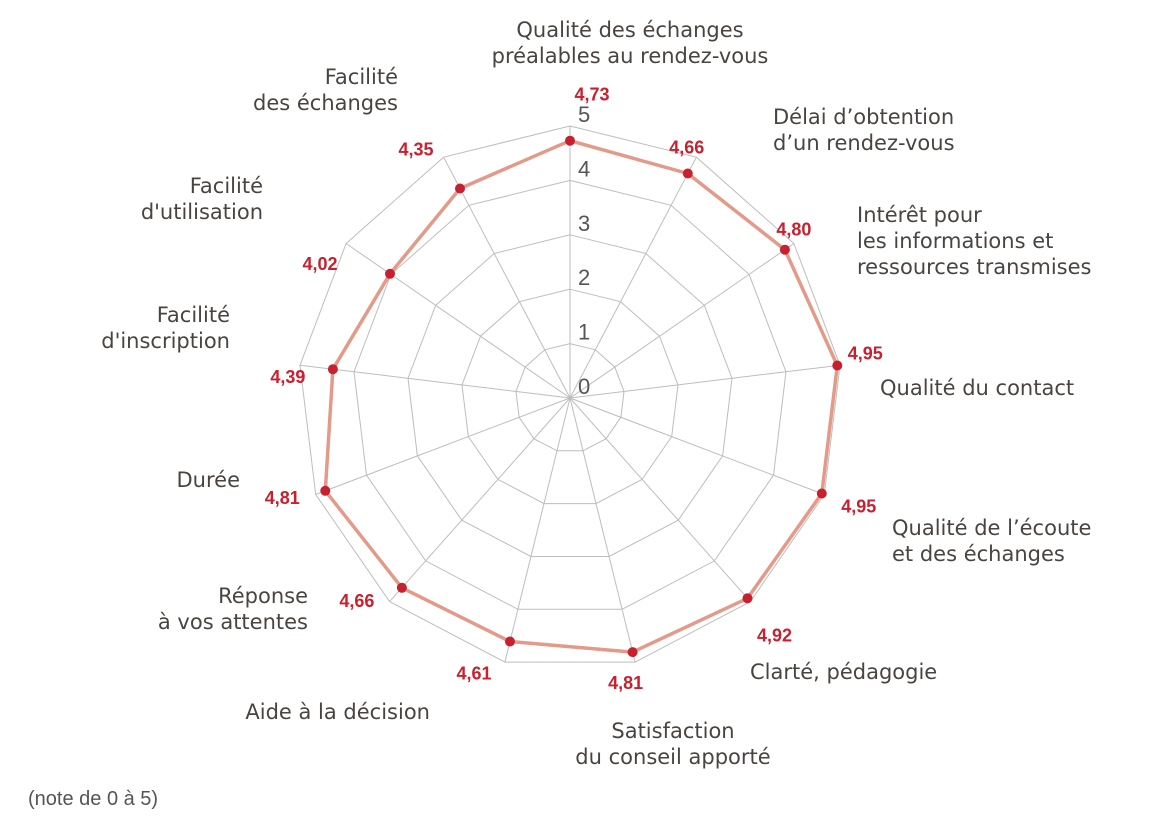 Image resolution: width=1150 pixels, height=820 pixels. What do you see at coordinates (325, 90) in the screenshot?
I see `axis-label-13: Facilité des échanges` at bounding box center [325, 90].